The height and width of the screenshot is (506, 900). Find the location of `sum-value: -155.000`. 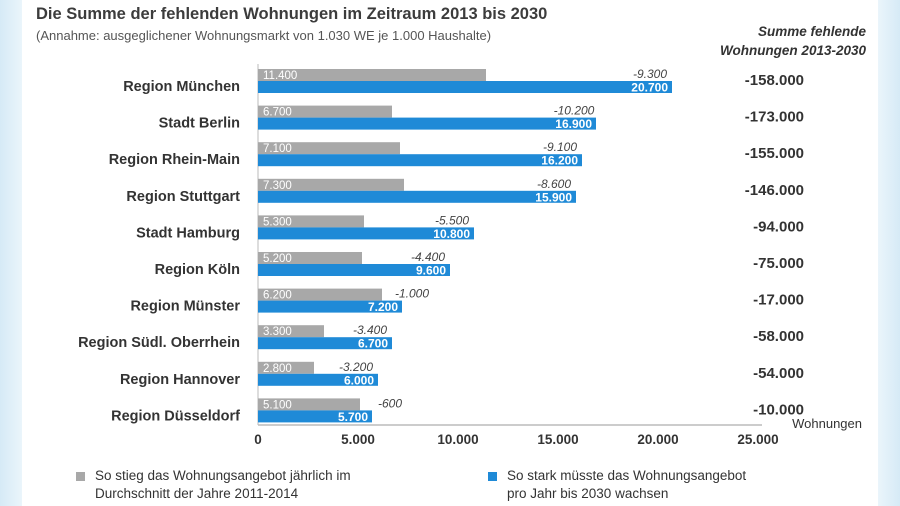

sum-value: -155.000 is located at coordinates (774, 153).